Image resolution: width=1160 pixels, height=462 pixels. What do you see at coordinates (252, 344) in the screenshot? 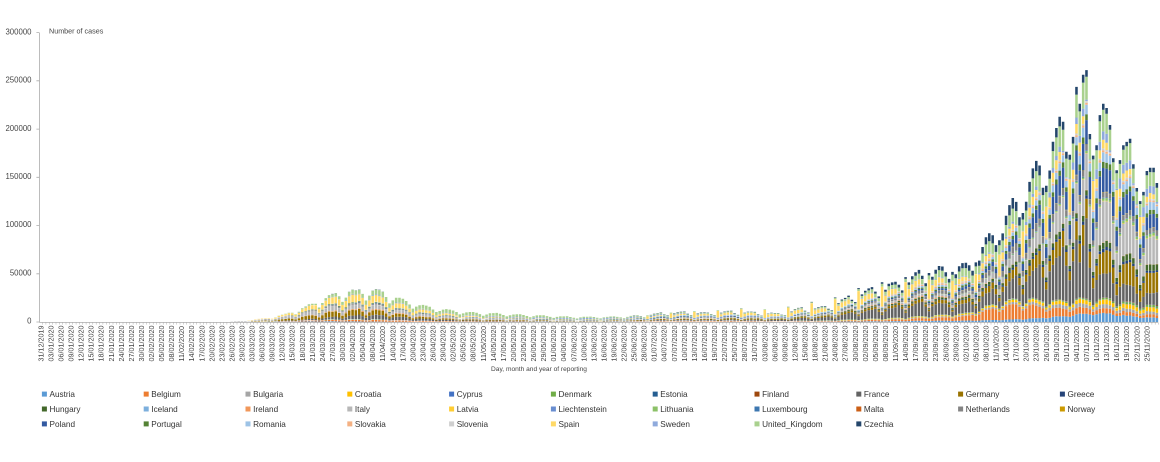
I see `svg-text: 03/03/2020` at bounding box center [252, 344].